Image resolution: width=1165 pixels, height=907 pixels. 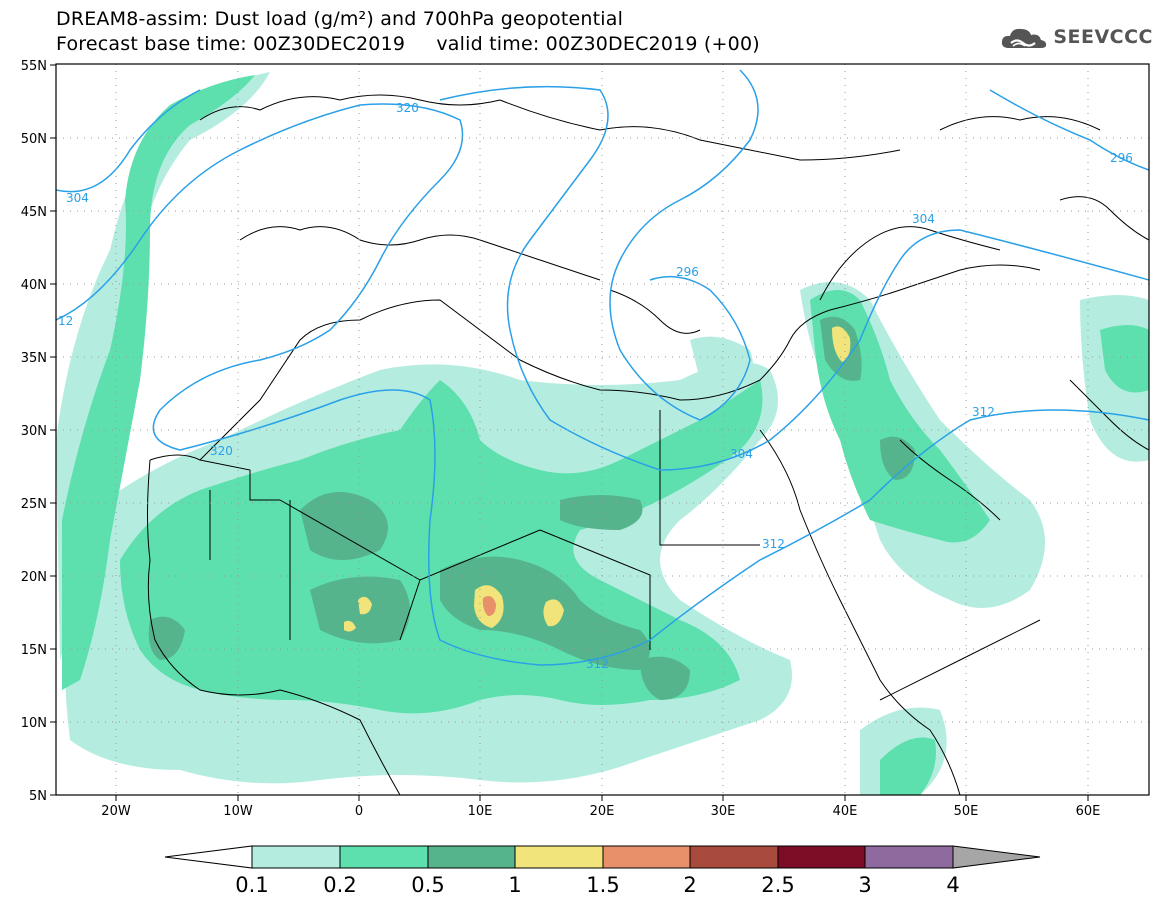 I want to click on contour-label: 12, so click(x=65, y=321).